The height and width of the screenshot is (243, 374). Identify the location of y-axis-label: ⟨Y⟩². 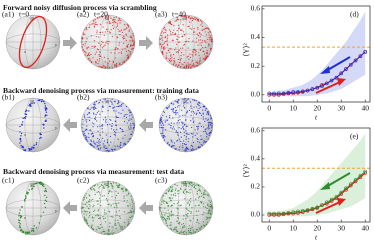
(246, 170).